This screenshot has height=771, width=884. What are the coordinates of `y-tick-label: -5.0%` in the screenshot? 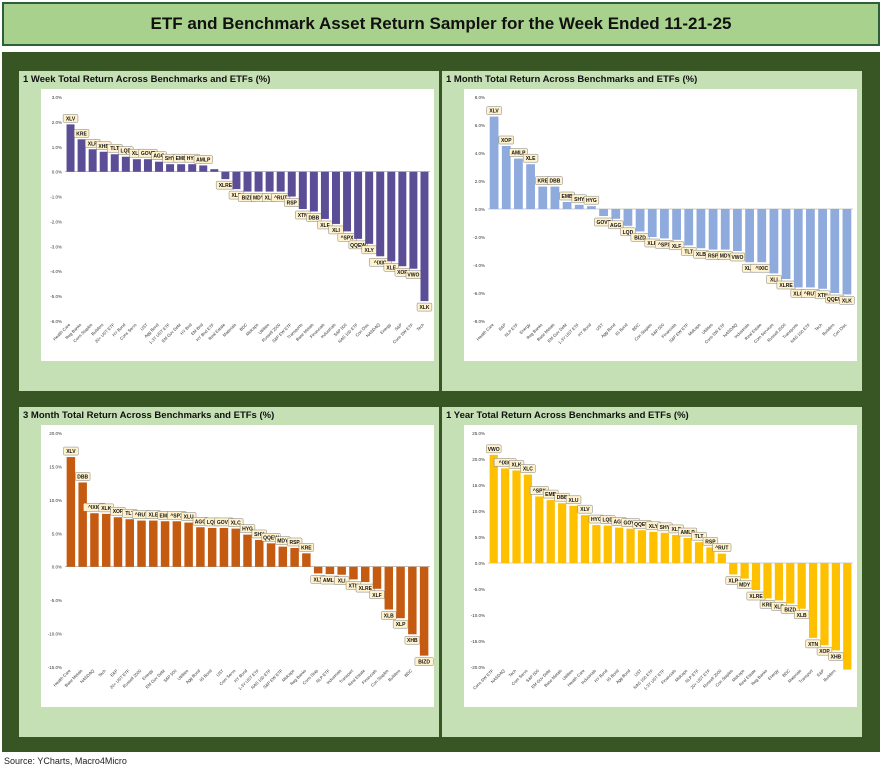 It's located at (56, 296).